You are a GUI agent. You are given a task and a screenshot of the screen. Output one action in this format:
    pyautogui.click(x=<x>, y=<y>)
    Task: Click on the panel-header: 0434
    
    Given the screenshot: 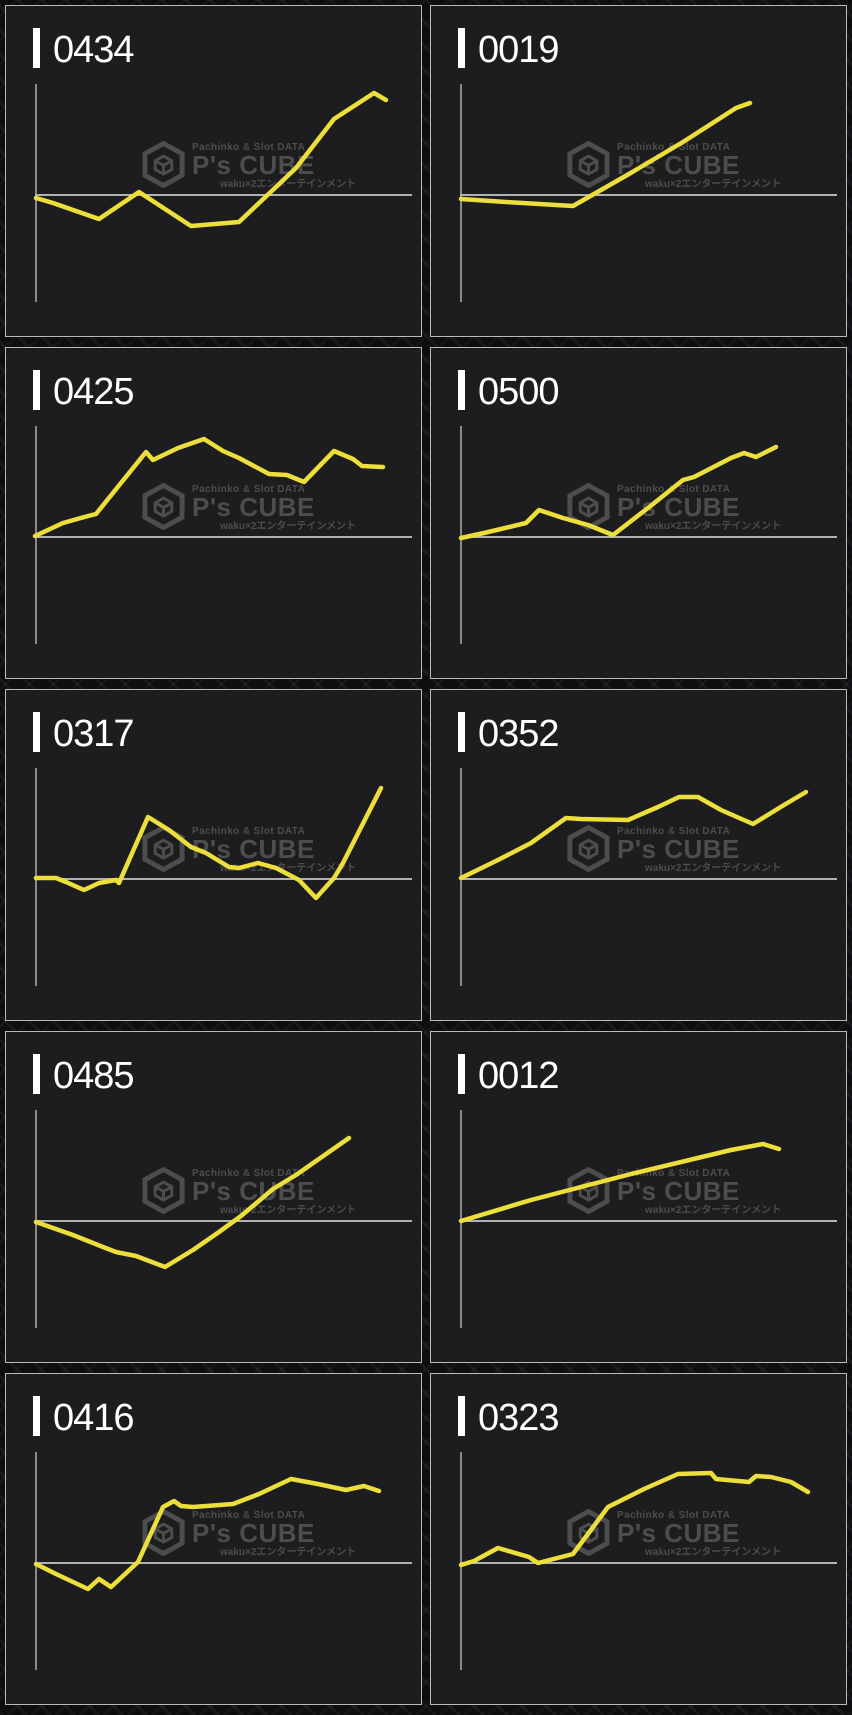 What is the action you would take?
    pyautogui.click(x=84, y=50)
    